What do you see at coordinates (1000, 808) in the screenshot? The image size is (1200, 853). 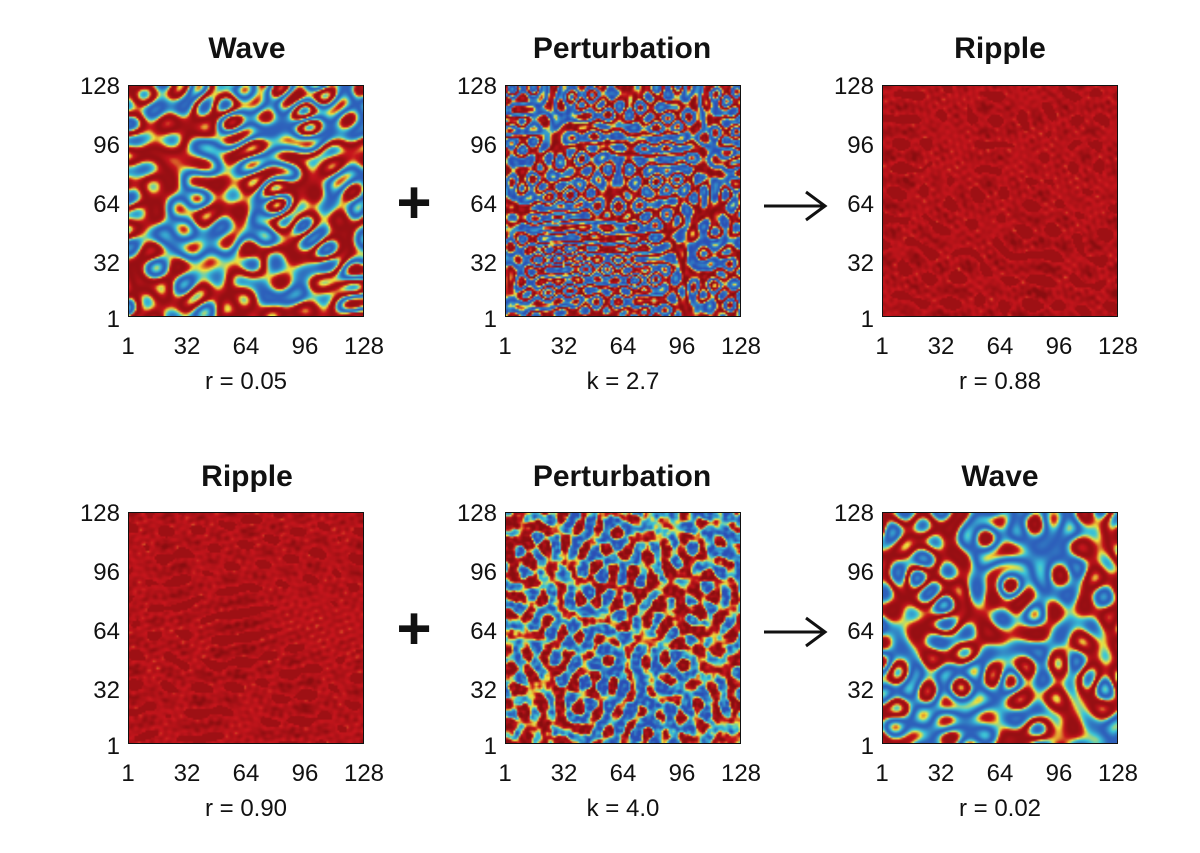 I see `panel-parameter: r = 0.02` at bounding box center [1000, 808].